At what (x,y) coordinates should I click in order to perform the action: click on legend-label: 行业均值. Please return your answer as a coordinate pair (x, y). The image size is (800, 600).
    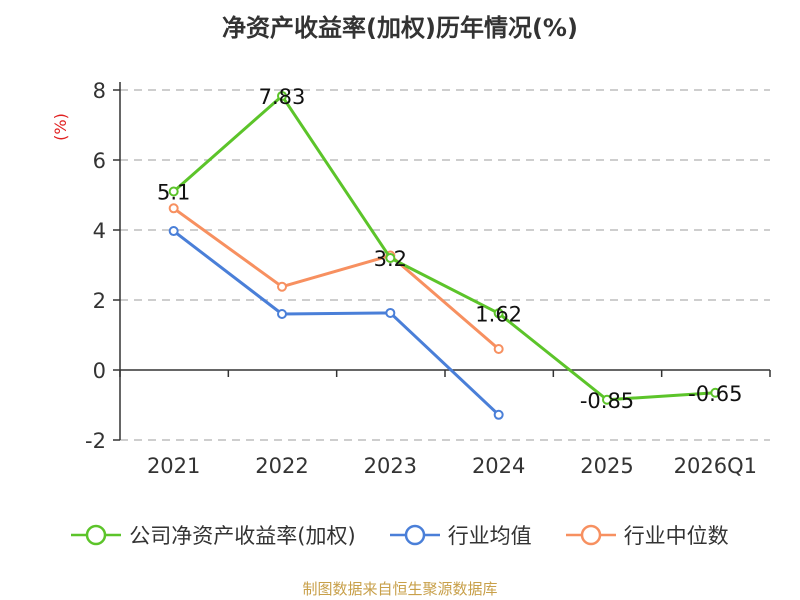
    Looking at the image, I should click on (489, 536).